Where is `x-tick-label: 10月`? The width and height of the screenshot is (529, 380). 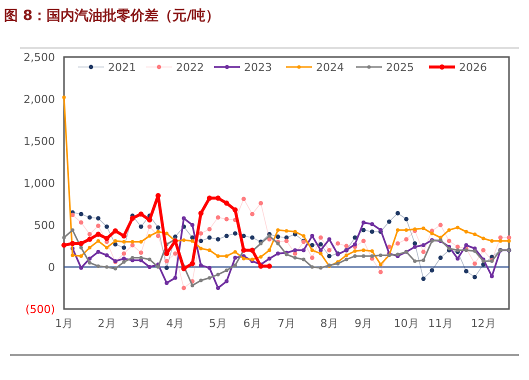
x-tick-label: 10月 is located at coordinates (406, 323).